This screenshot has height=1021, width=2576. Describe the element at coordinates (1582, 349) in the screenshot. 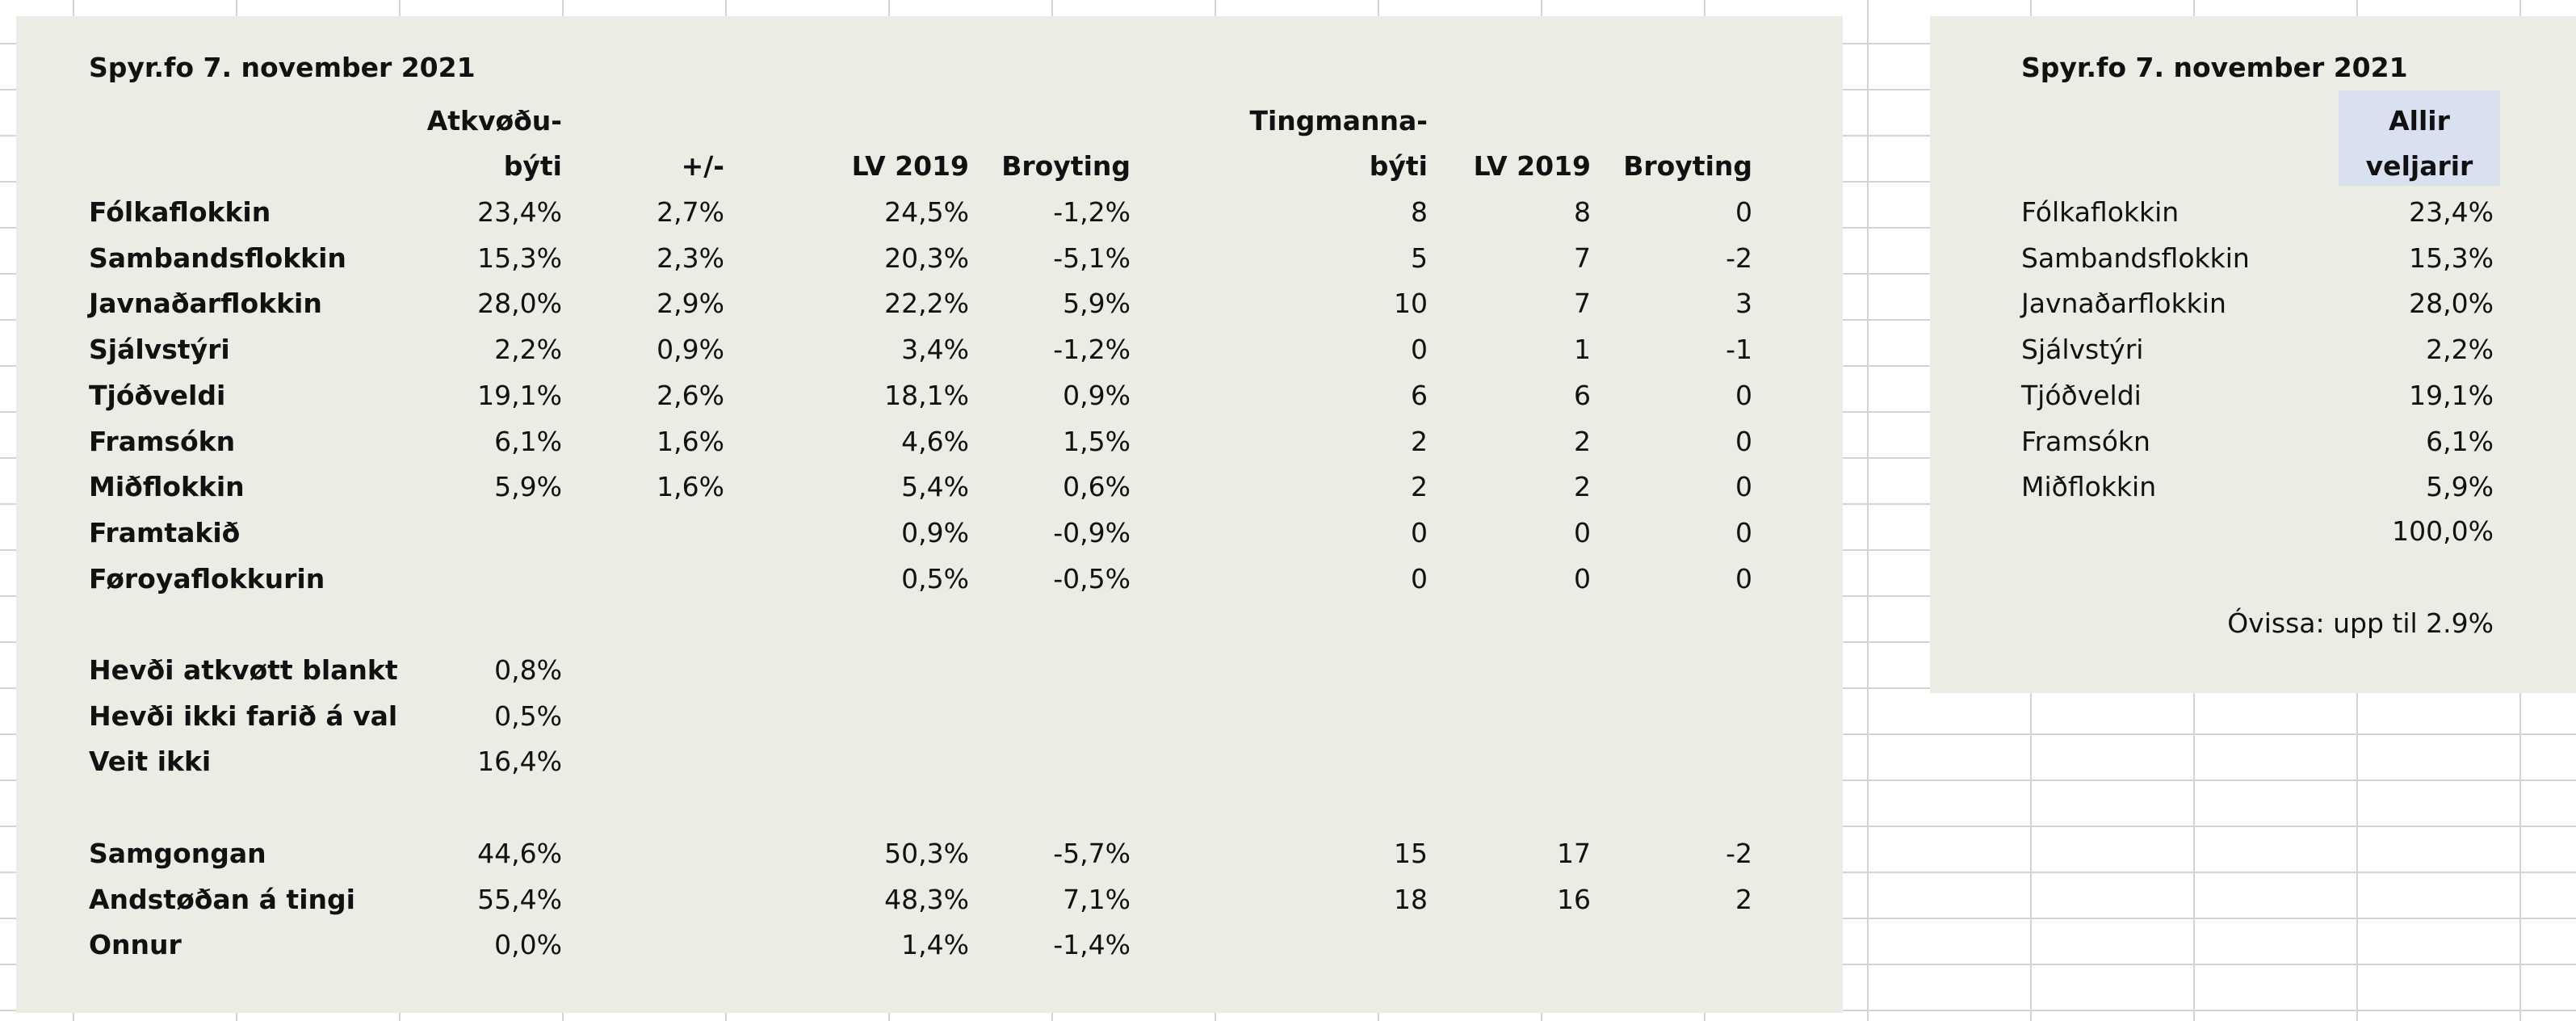

I see `cell-lv2019-seats: 1` at that location.